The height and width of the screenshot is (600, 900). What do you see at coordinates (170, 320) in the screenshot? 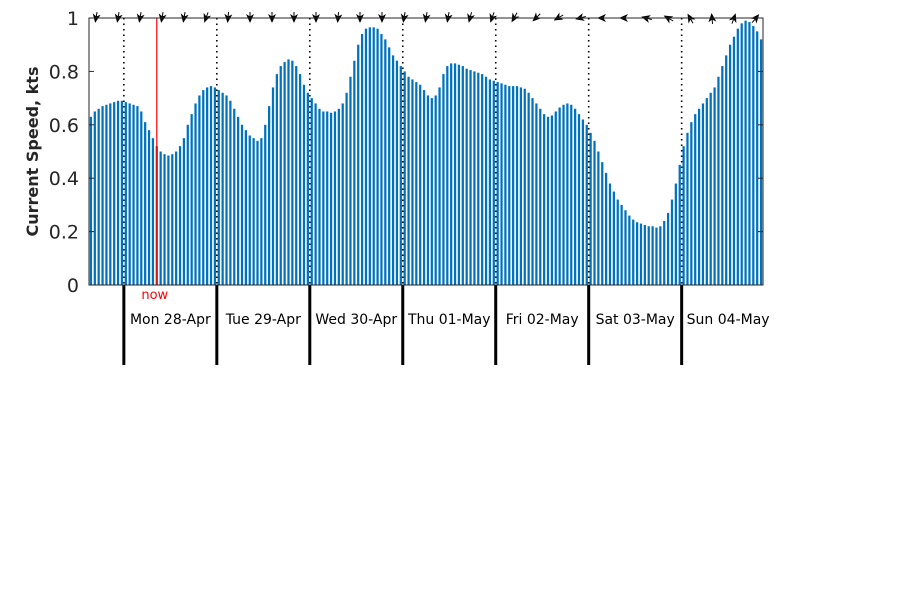
I see `day-label: Mon 28-Apr` at bounding box center [170, 320].